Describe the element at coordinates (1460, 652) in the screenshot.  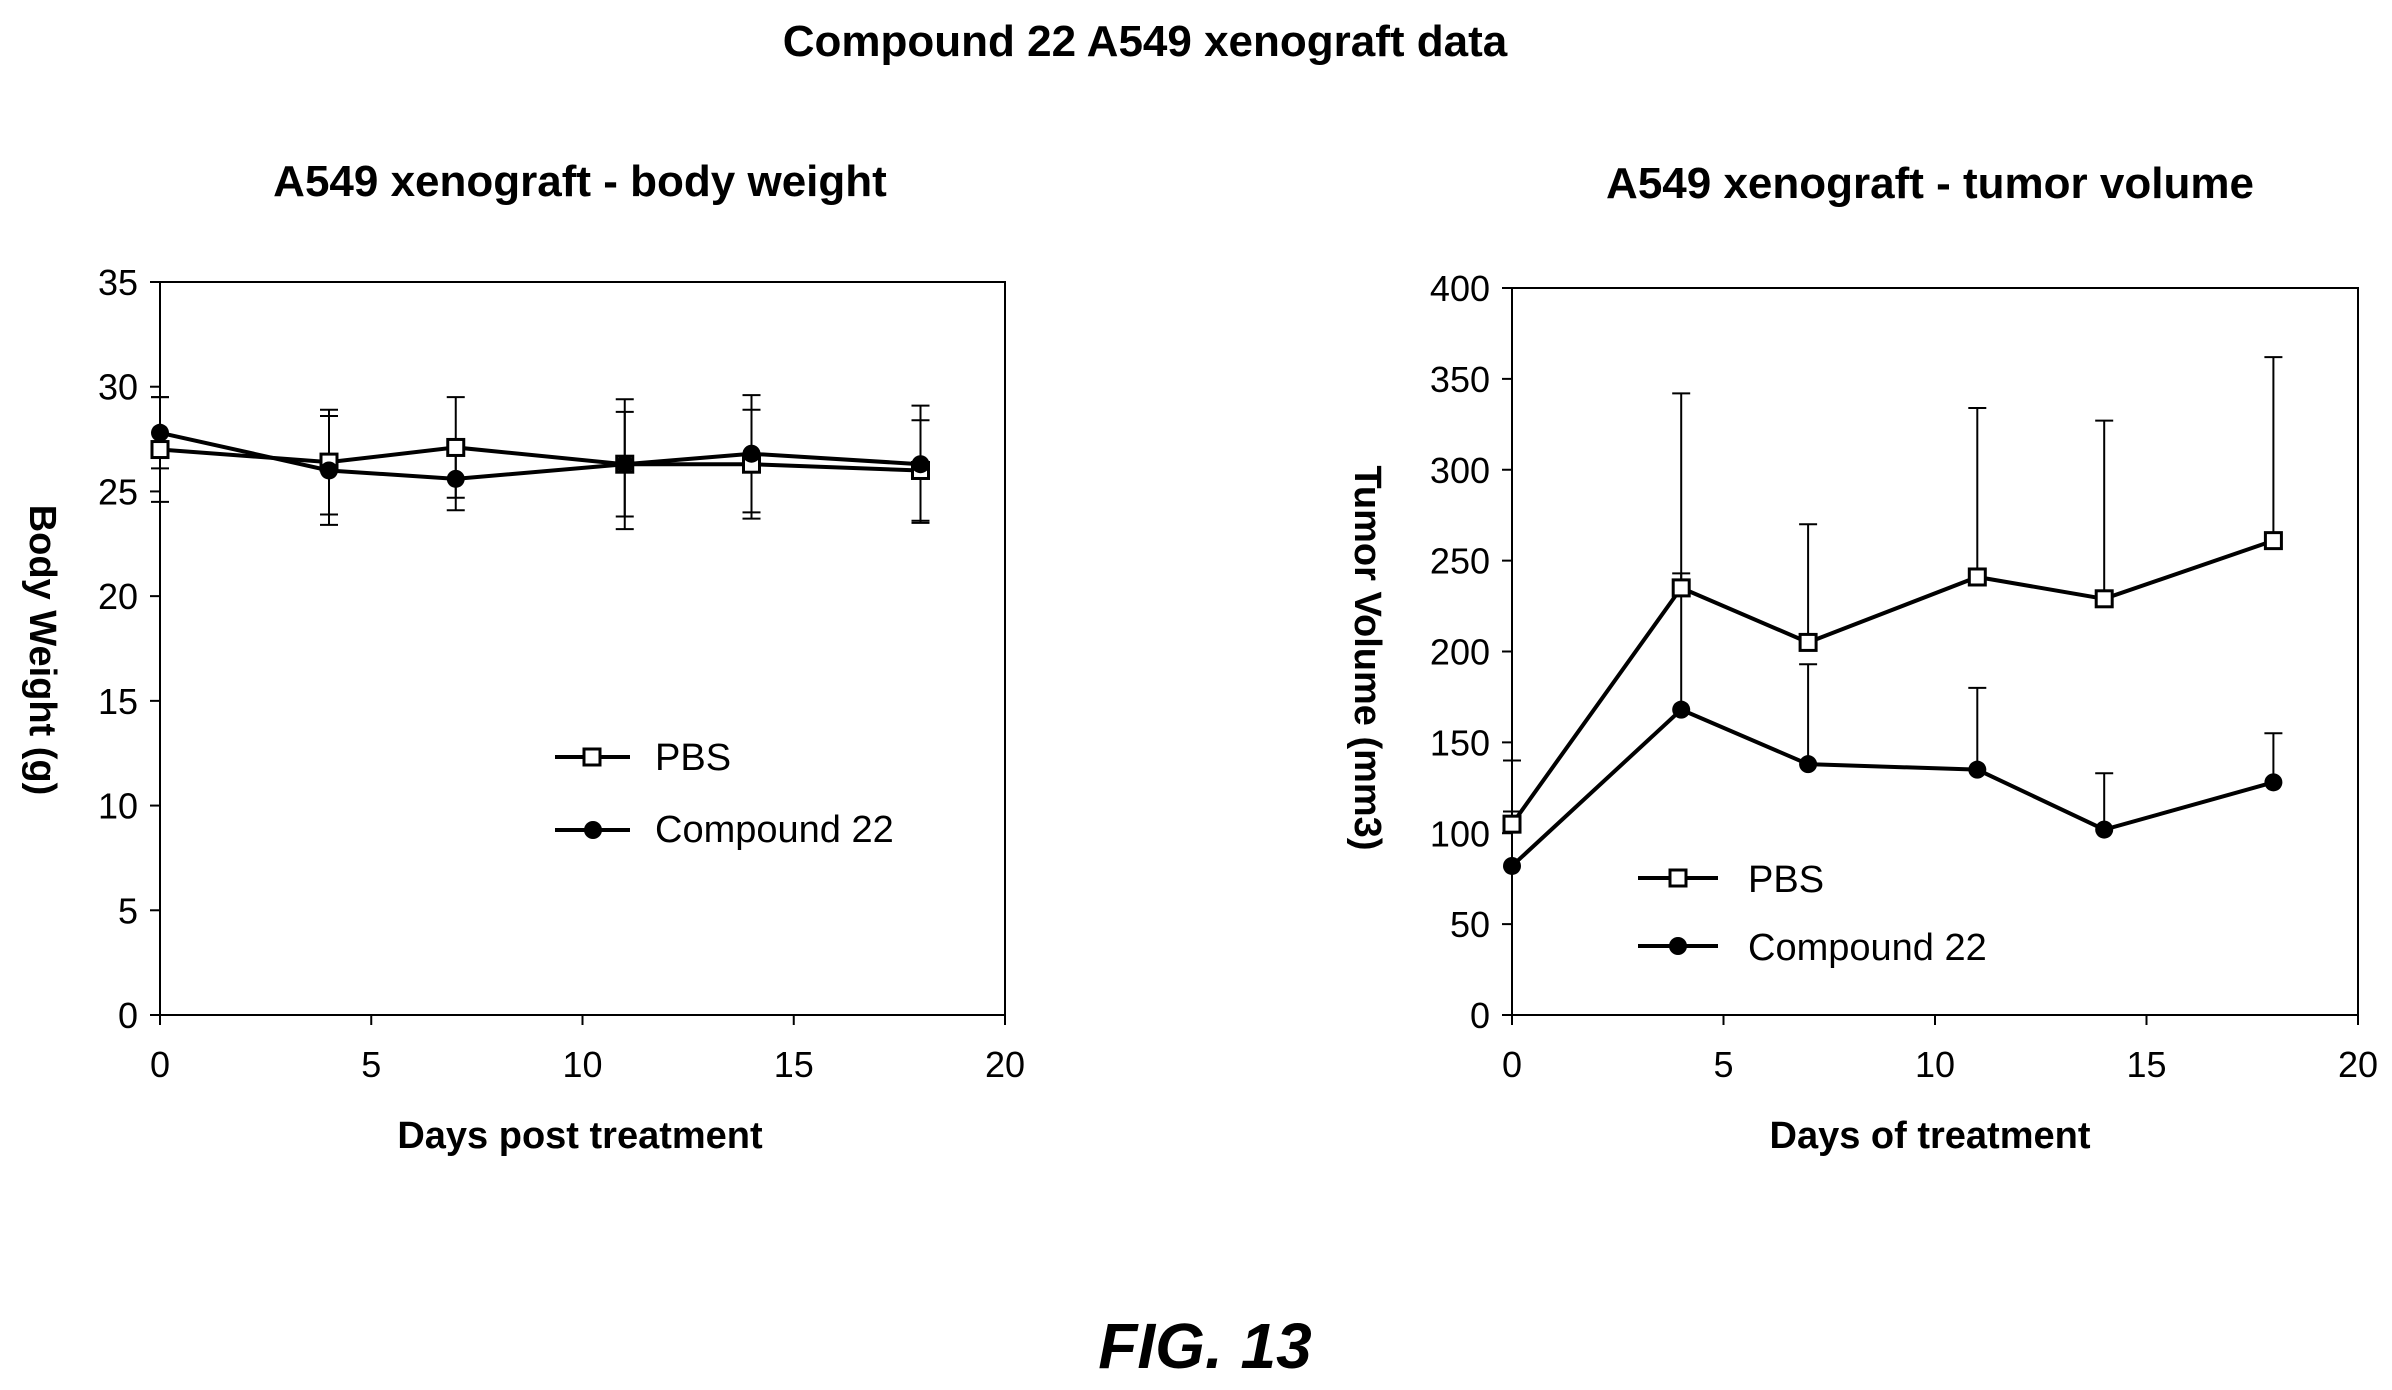
I see `y-tick-label: 200` at that location.